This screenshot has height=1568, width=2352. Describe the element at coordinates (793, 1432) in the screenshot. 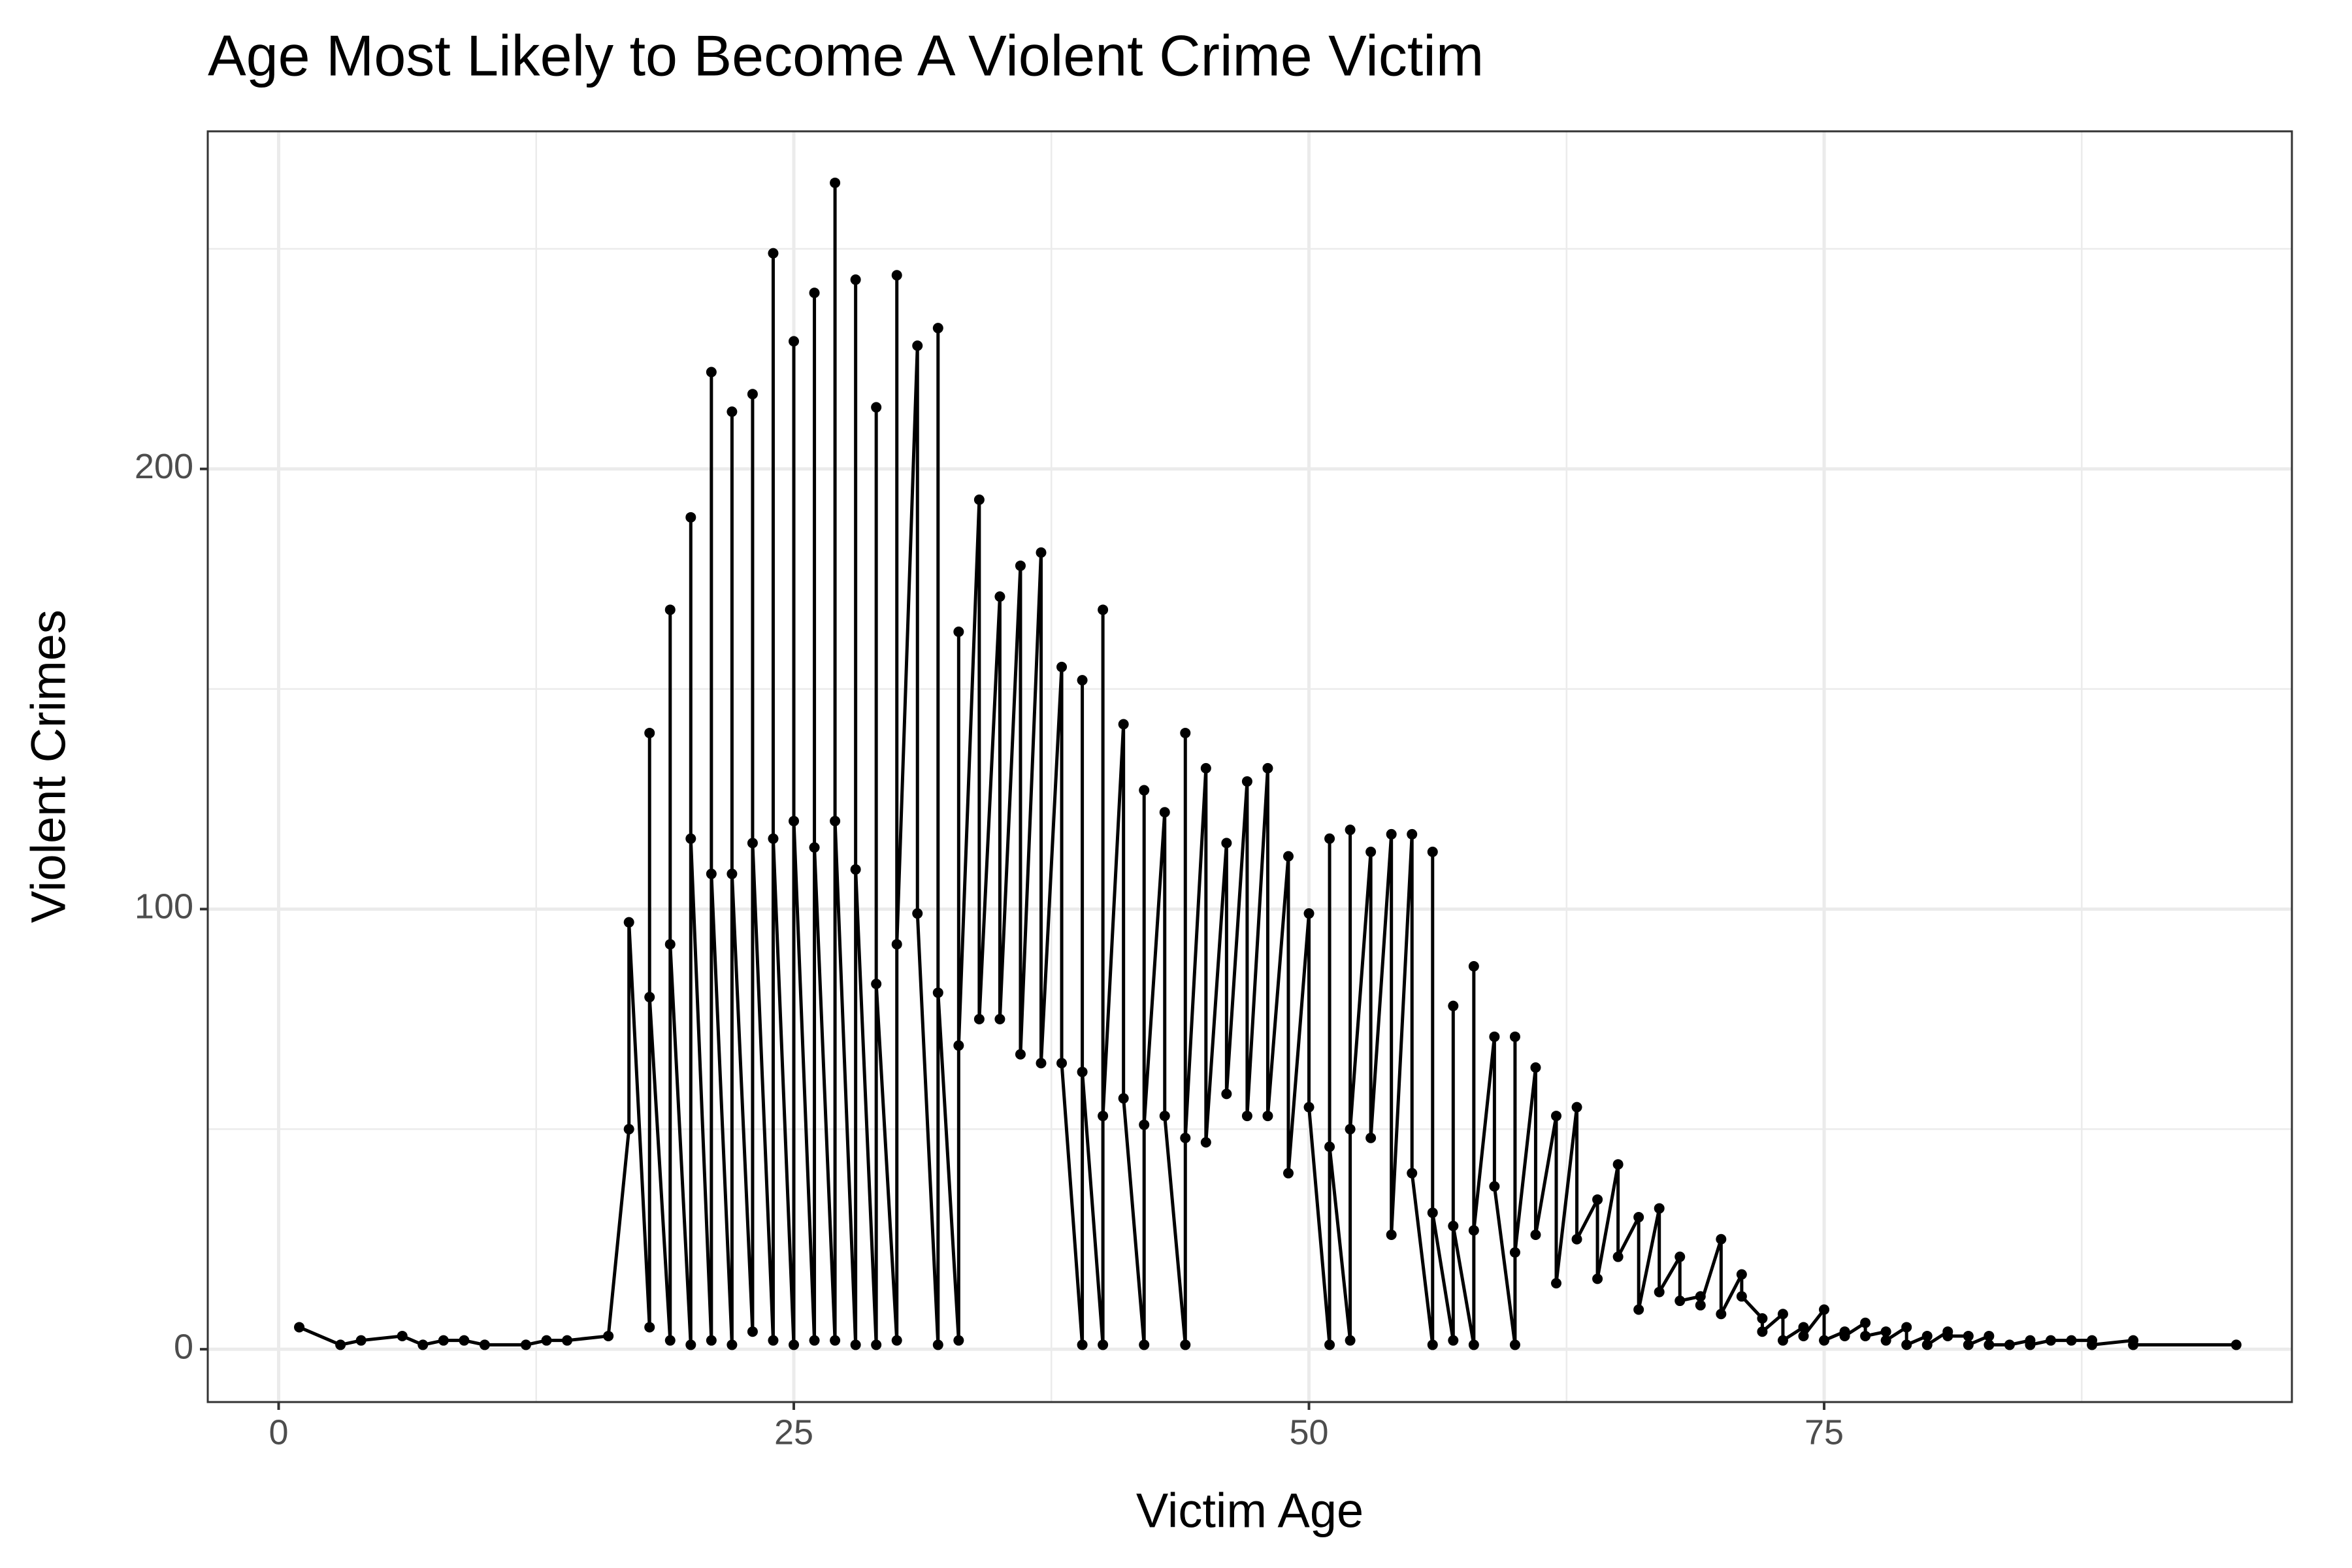

I see `x-tick-label: 25` at that location.